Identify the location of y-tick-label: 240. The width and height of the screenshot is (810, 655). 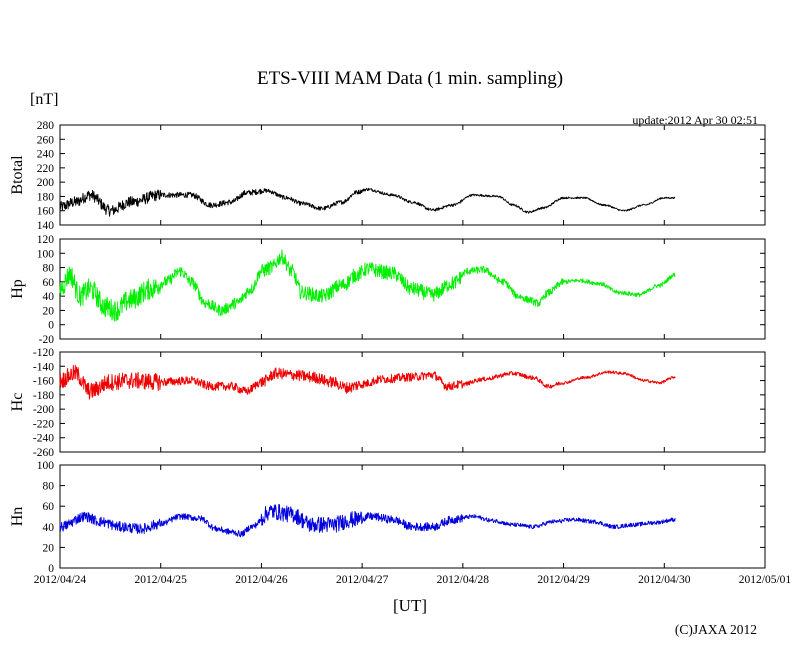
(46, 155).